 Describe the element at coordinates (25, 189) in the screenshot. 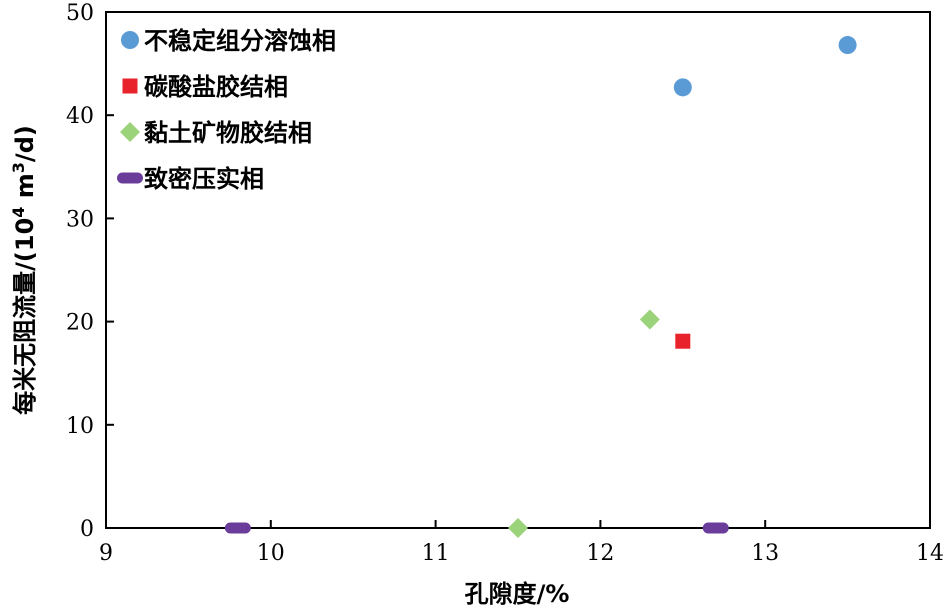

I see `y-axis-title-mid: m` at that location.